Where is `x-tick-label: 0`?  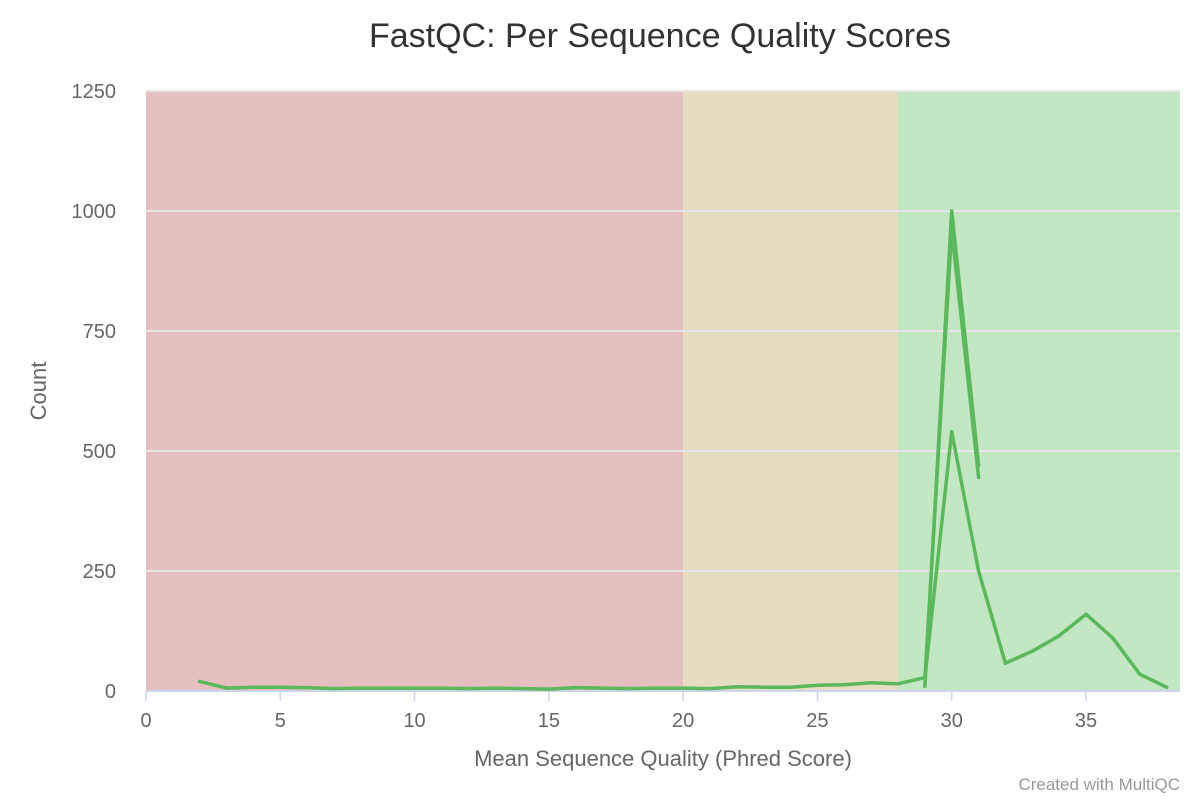 x-tick-label: 0 is located at coordinates (145, 721).